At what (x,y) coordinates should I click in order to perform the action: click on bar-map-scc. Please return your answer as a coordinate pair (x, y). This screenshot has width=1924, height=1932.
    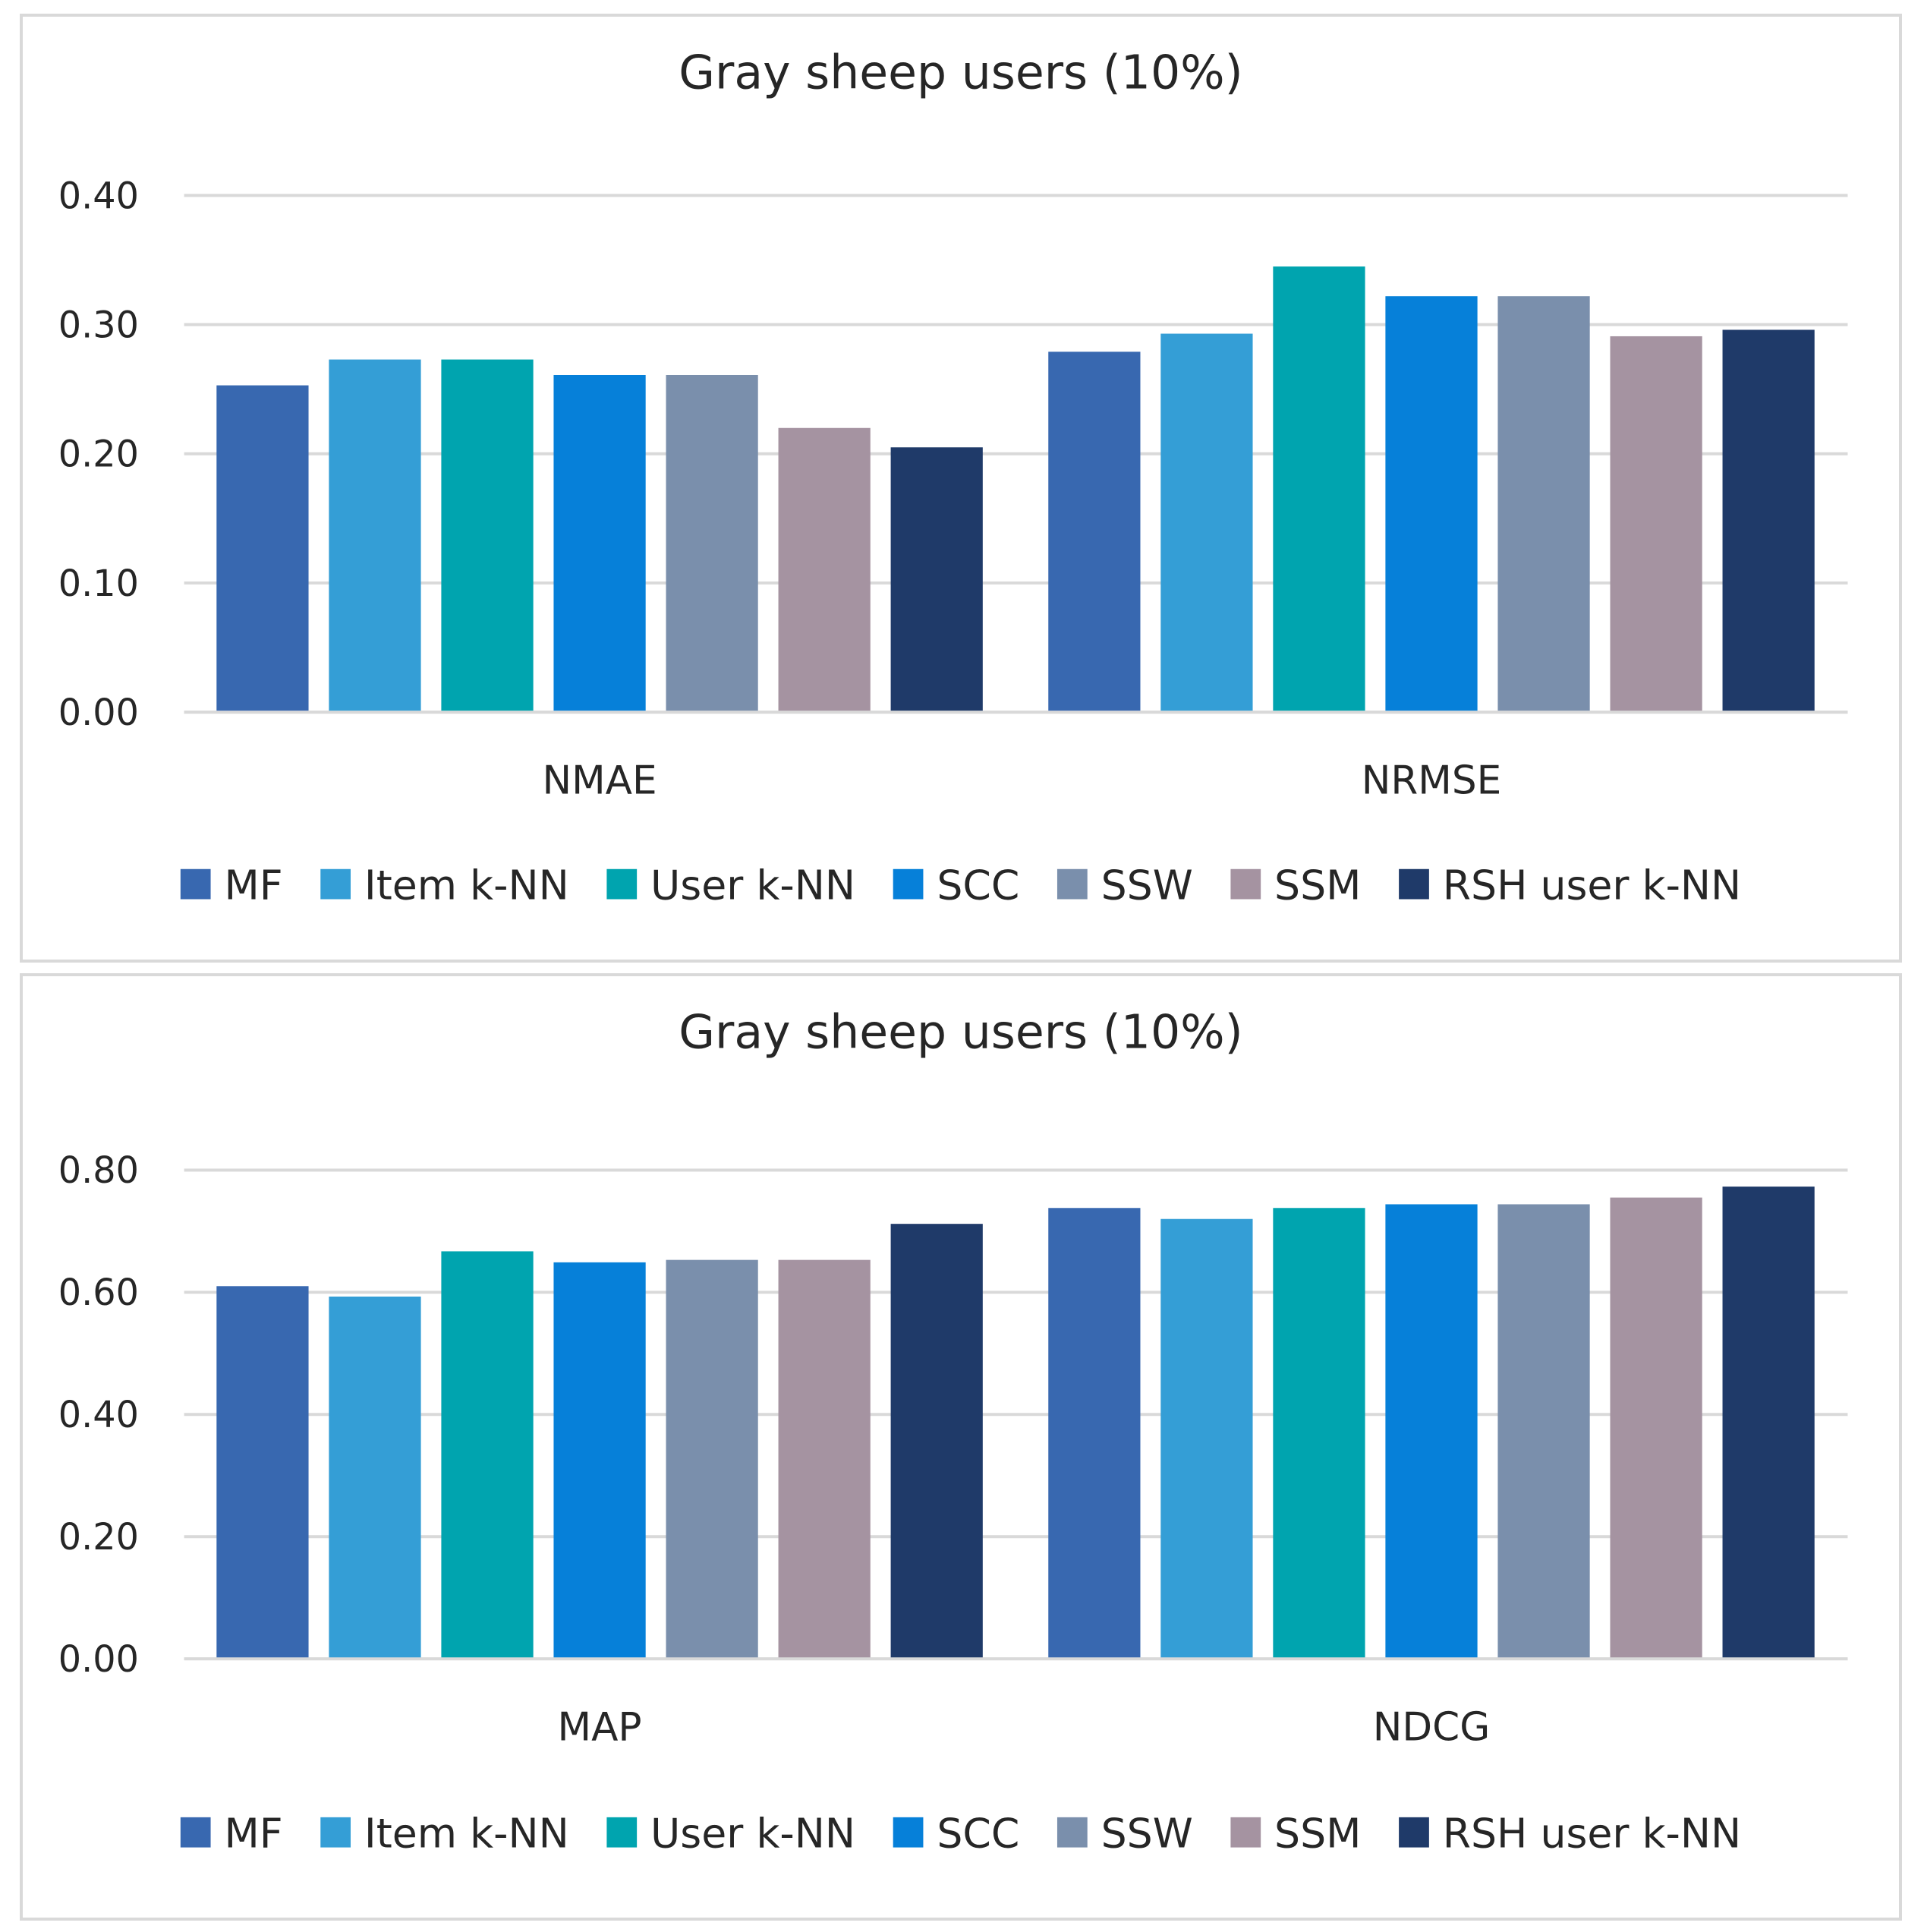
    Looking at the image, I should click on (599, 1461).